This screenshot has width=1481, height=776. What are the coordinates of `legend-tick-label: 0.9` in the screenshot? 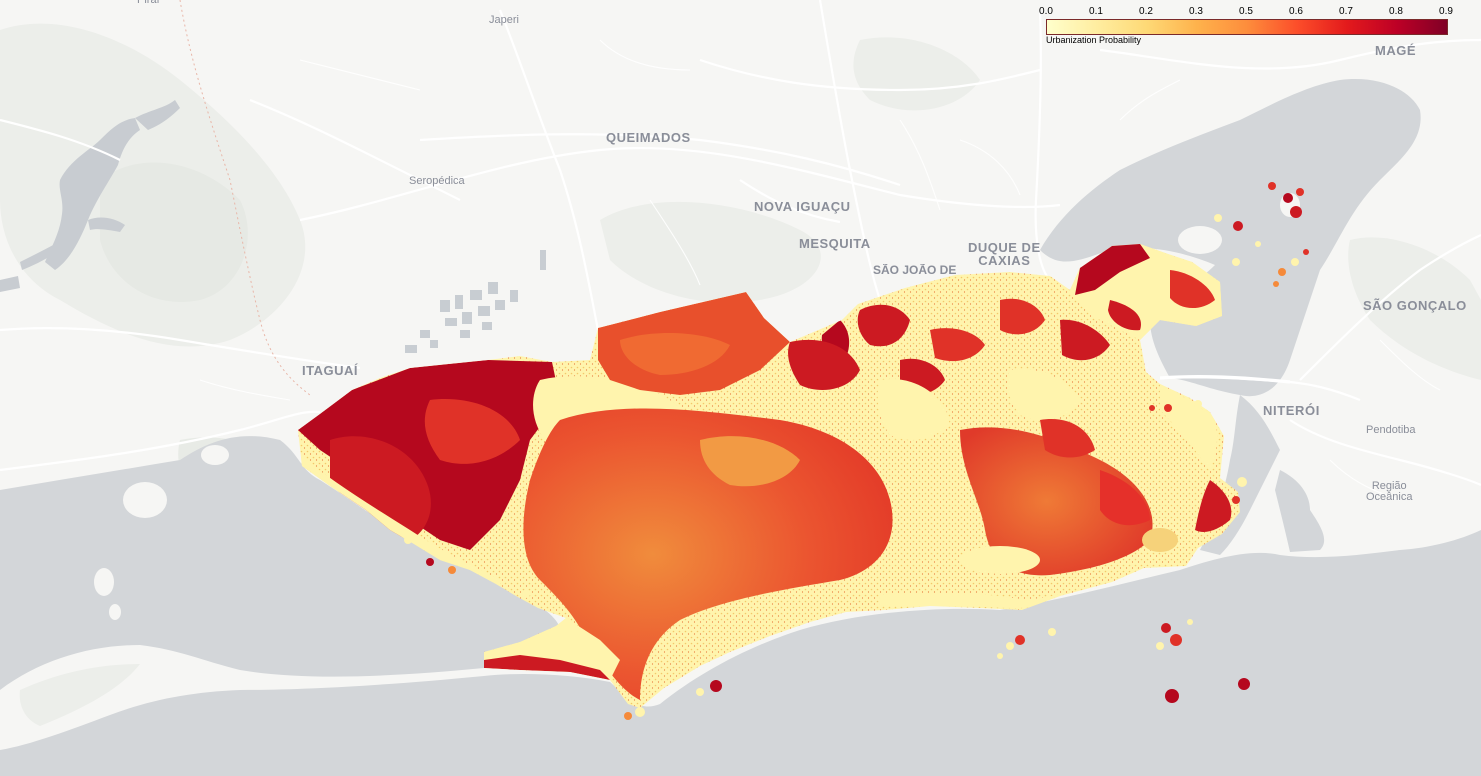 It's located at (1446, 11).